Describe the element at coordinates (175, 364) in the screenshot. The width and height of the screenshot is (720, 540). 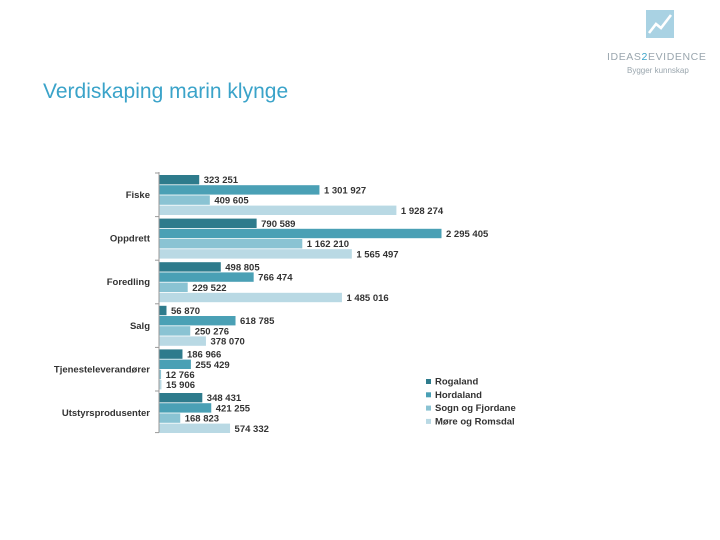
I see `bar-tjenesteleverandorer-hordaland` at that location.